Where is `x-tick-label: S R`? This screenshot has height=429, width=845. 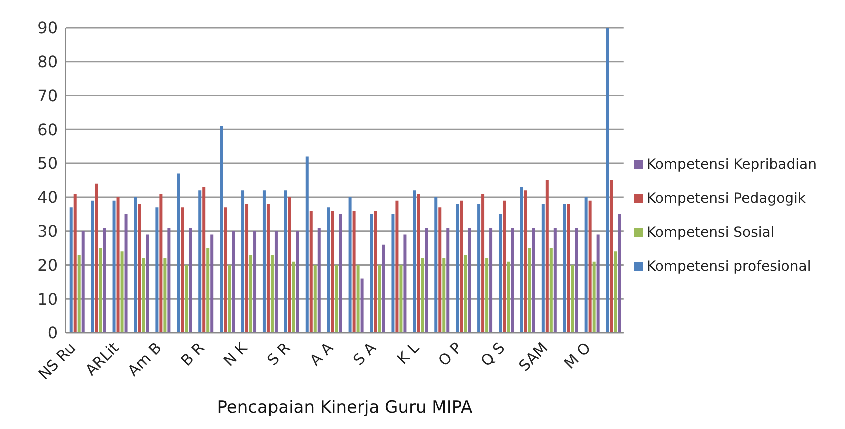 x-tick-label: S R is located at coordinates (279, 354).